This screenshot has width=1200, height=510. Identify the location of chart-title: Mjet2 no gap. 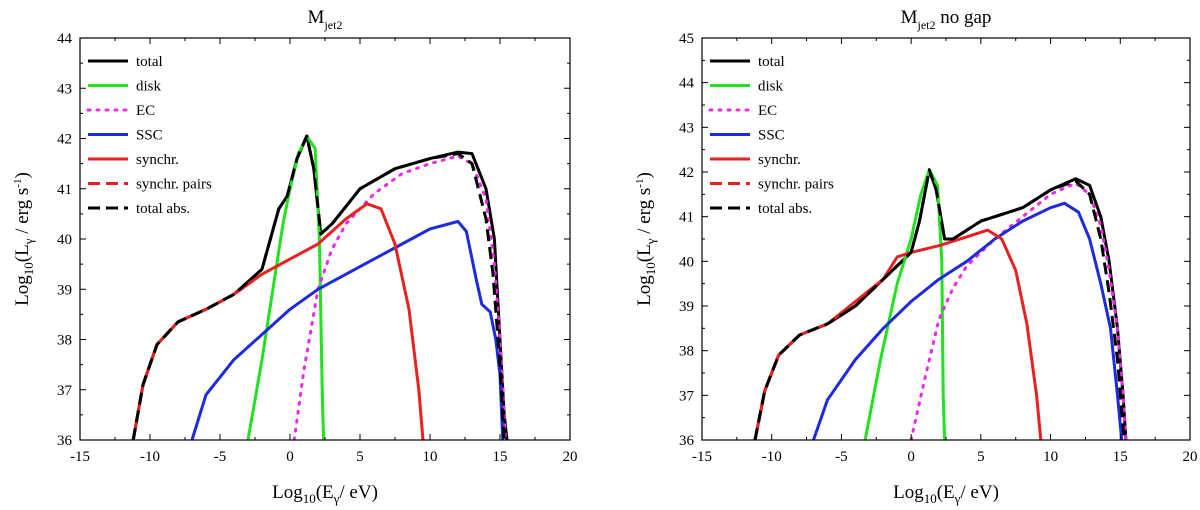
(946, 19).